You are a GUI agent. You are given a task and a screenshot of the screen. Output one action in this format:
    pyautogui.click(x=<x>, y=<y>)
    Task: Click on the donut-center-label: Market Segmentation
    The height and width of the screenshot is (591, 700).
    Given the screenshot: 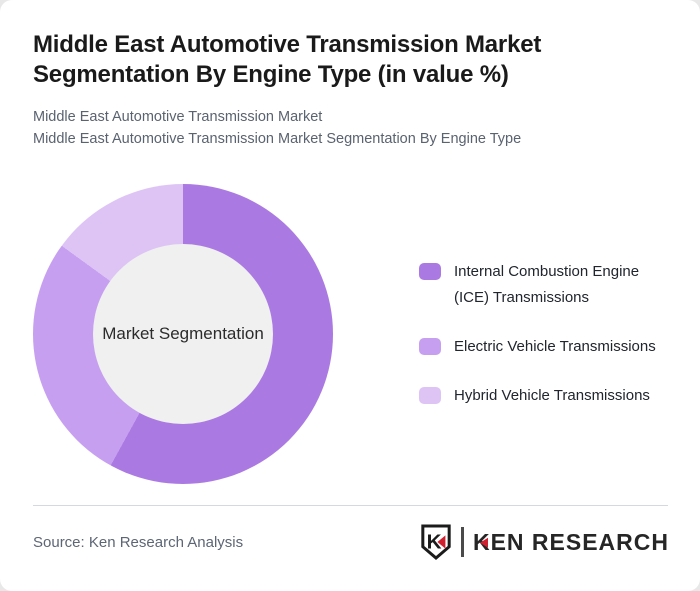 What is the action you would take?
    pyautogui.click(x=183, y=333)
    